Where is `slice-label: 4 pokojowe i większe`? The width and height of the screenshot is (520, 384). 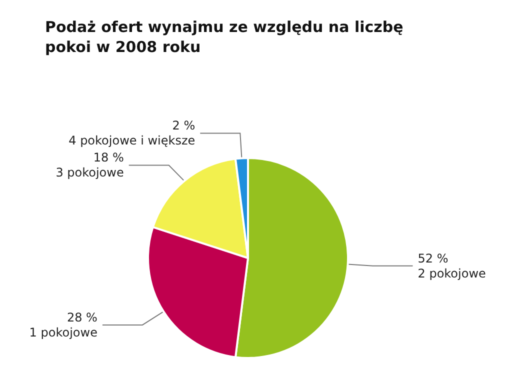
slice-label: 4 pokojowe i większe is located at coordinates (132, 141).